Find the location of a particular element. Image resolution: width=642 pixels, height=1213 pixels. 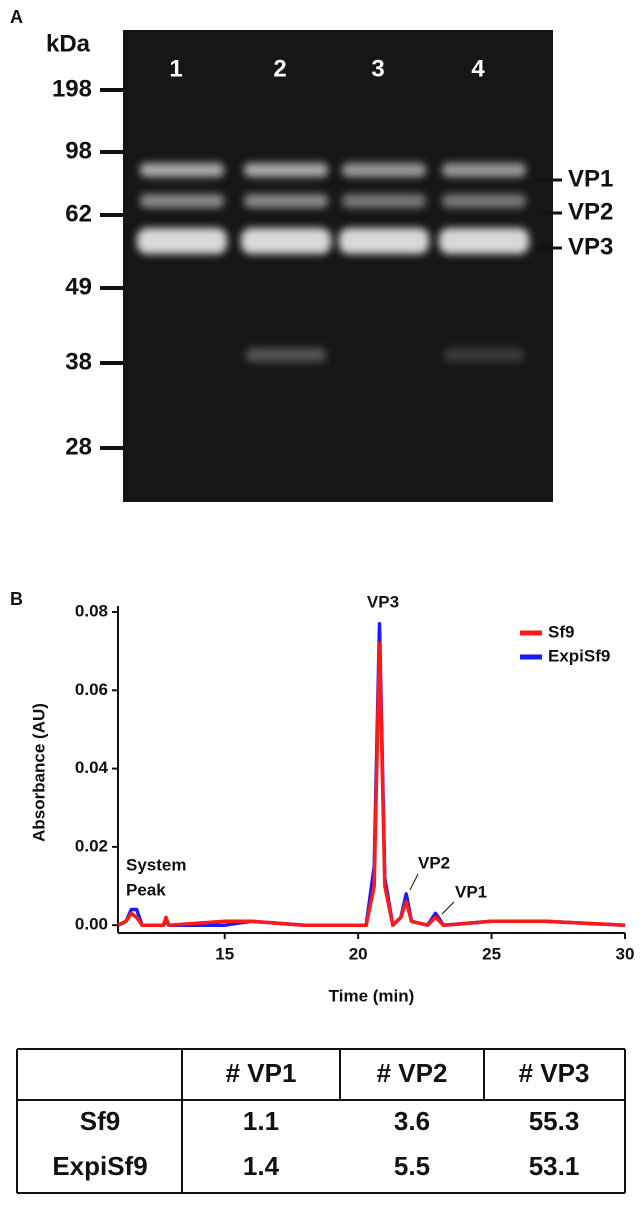

table-cell: 53.1 is located at coordinates (554, 1166).